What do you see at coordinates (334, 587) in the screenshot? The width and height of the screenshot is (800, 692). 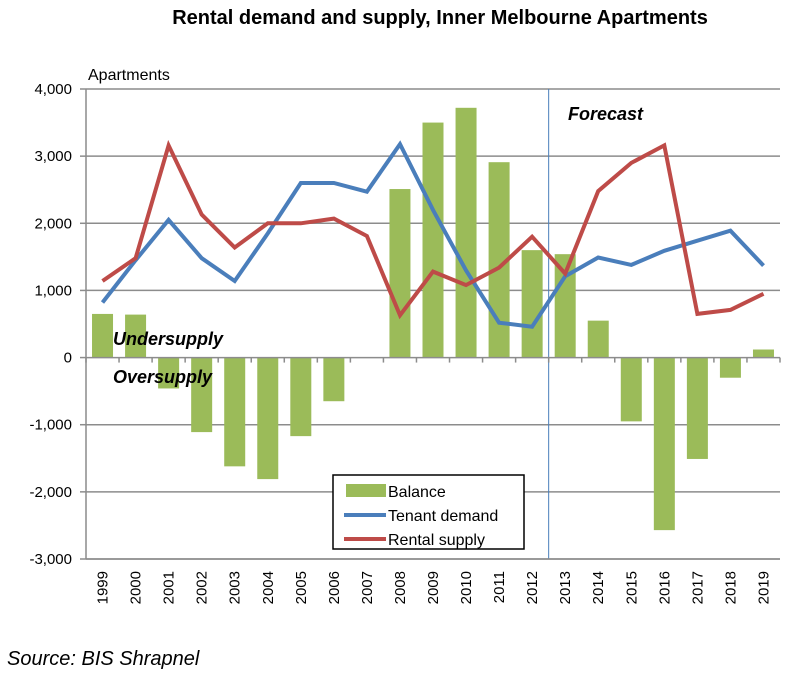 I see `x-tick-label: 2006` at bounding box center [334, 587].